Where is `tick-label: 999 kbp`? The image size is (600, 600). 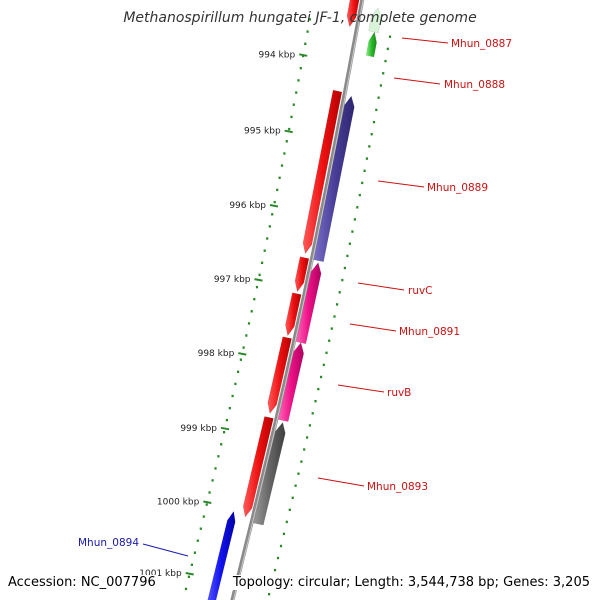
tick-label: 999 kbp is located at coordinates (198, 429).